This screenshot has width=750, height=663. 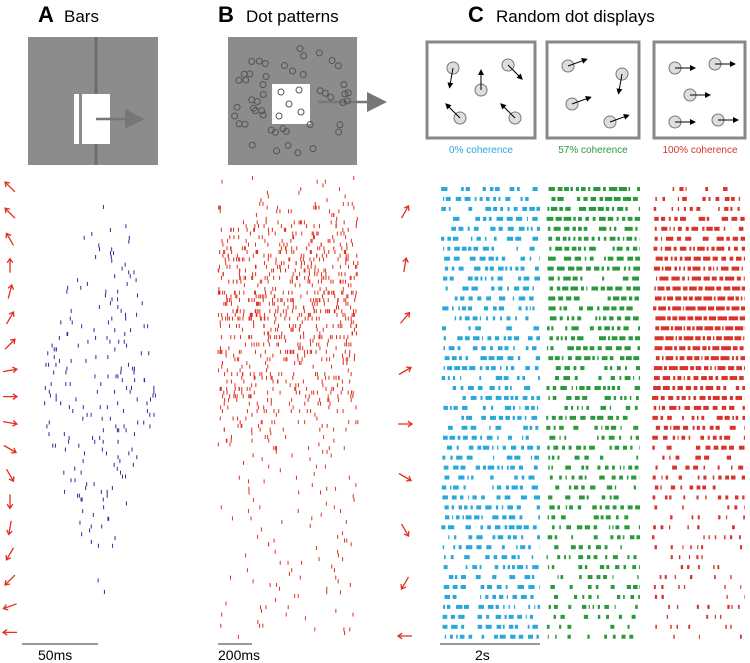 What do you see at coordinates (581, 100) in the screenshot?
I see `motion-arrow` at bounding box center [581, 100].